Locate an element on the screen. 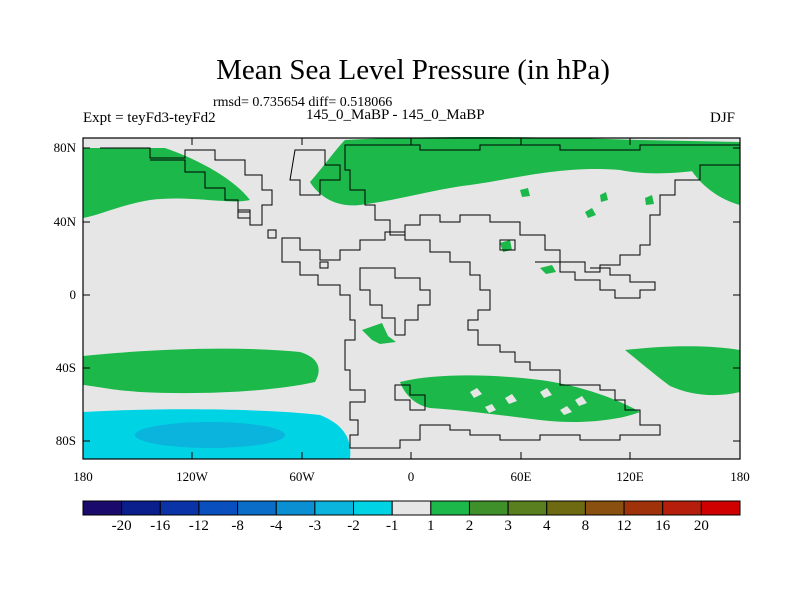 The image size is (800, 600). coastline-greenland is located at coordinates (315, 172).